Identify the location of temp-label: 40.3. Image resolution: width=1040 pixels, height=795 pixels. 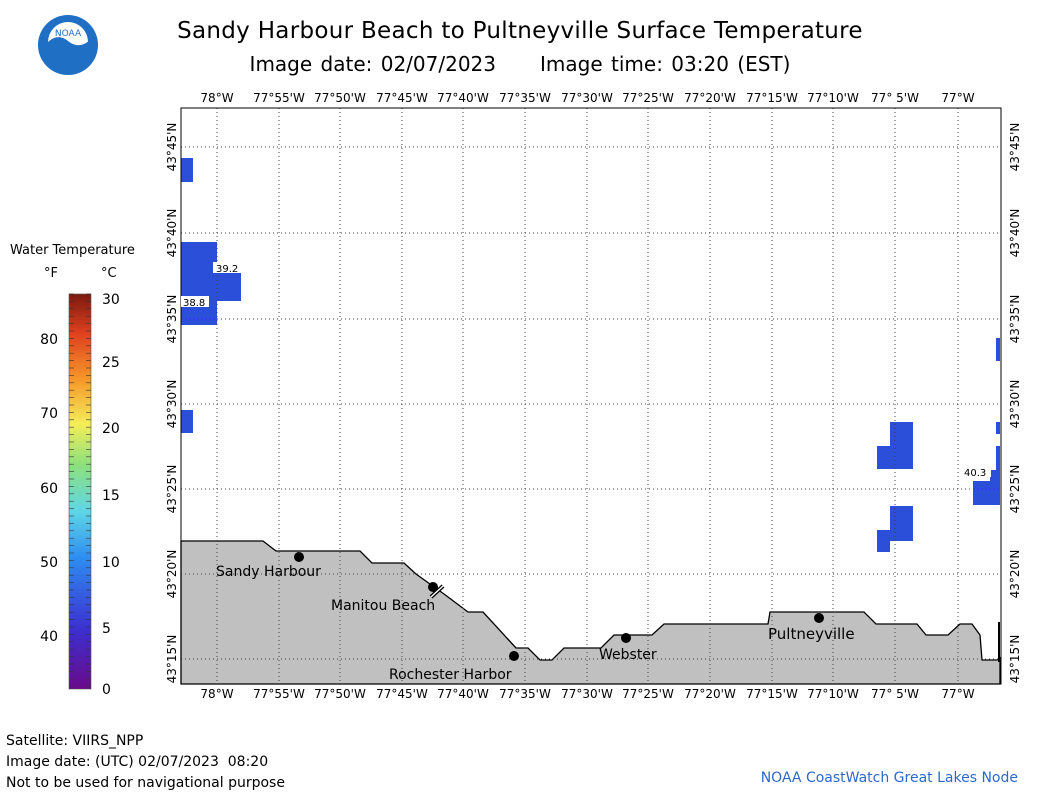
(975, 473).